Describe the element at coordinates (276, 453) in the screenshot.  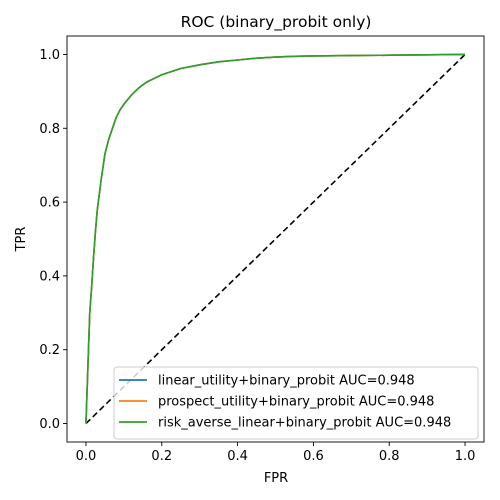
I see `x-axis-ticks: 0.0 0.2 0.4 0.6 0.8 1.0` at that location.